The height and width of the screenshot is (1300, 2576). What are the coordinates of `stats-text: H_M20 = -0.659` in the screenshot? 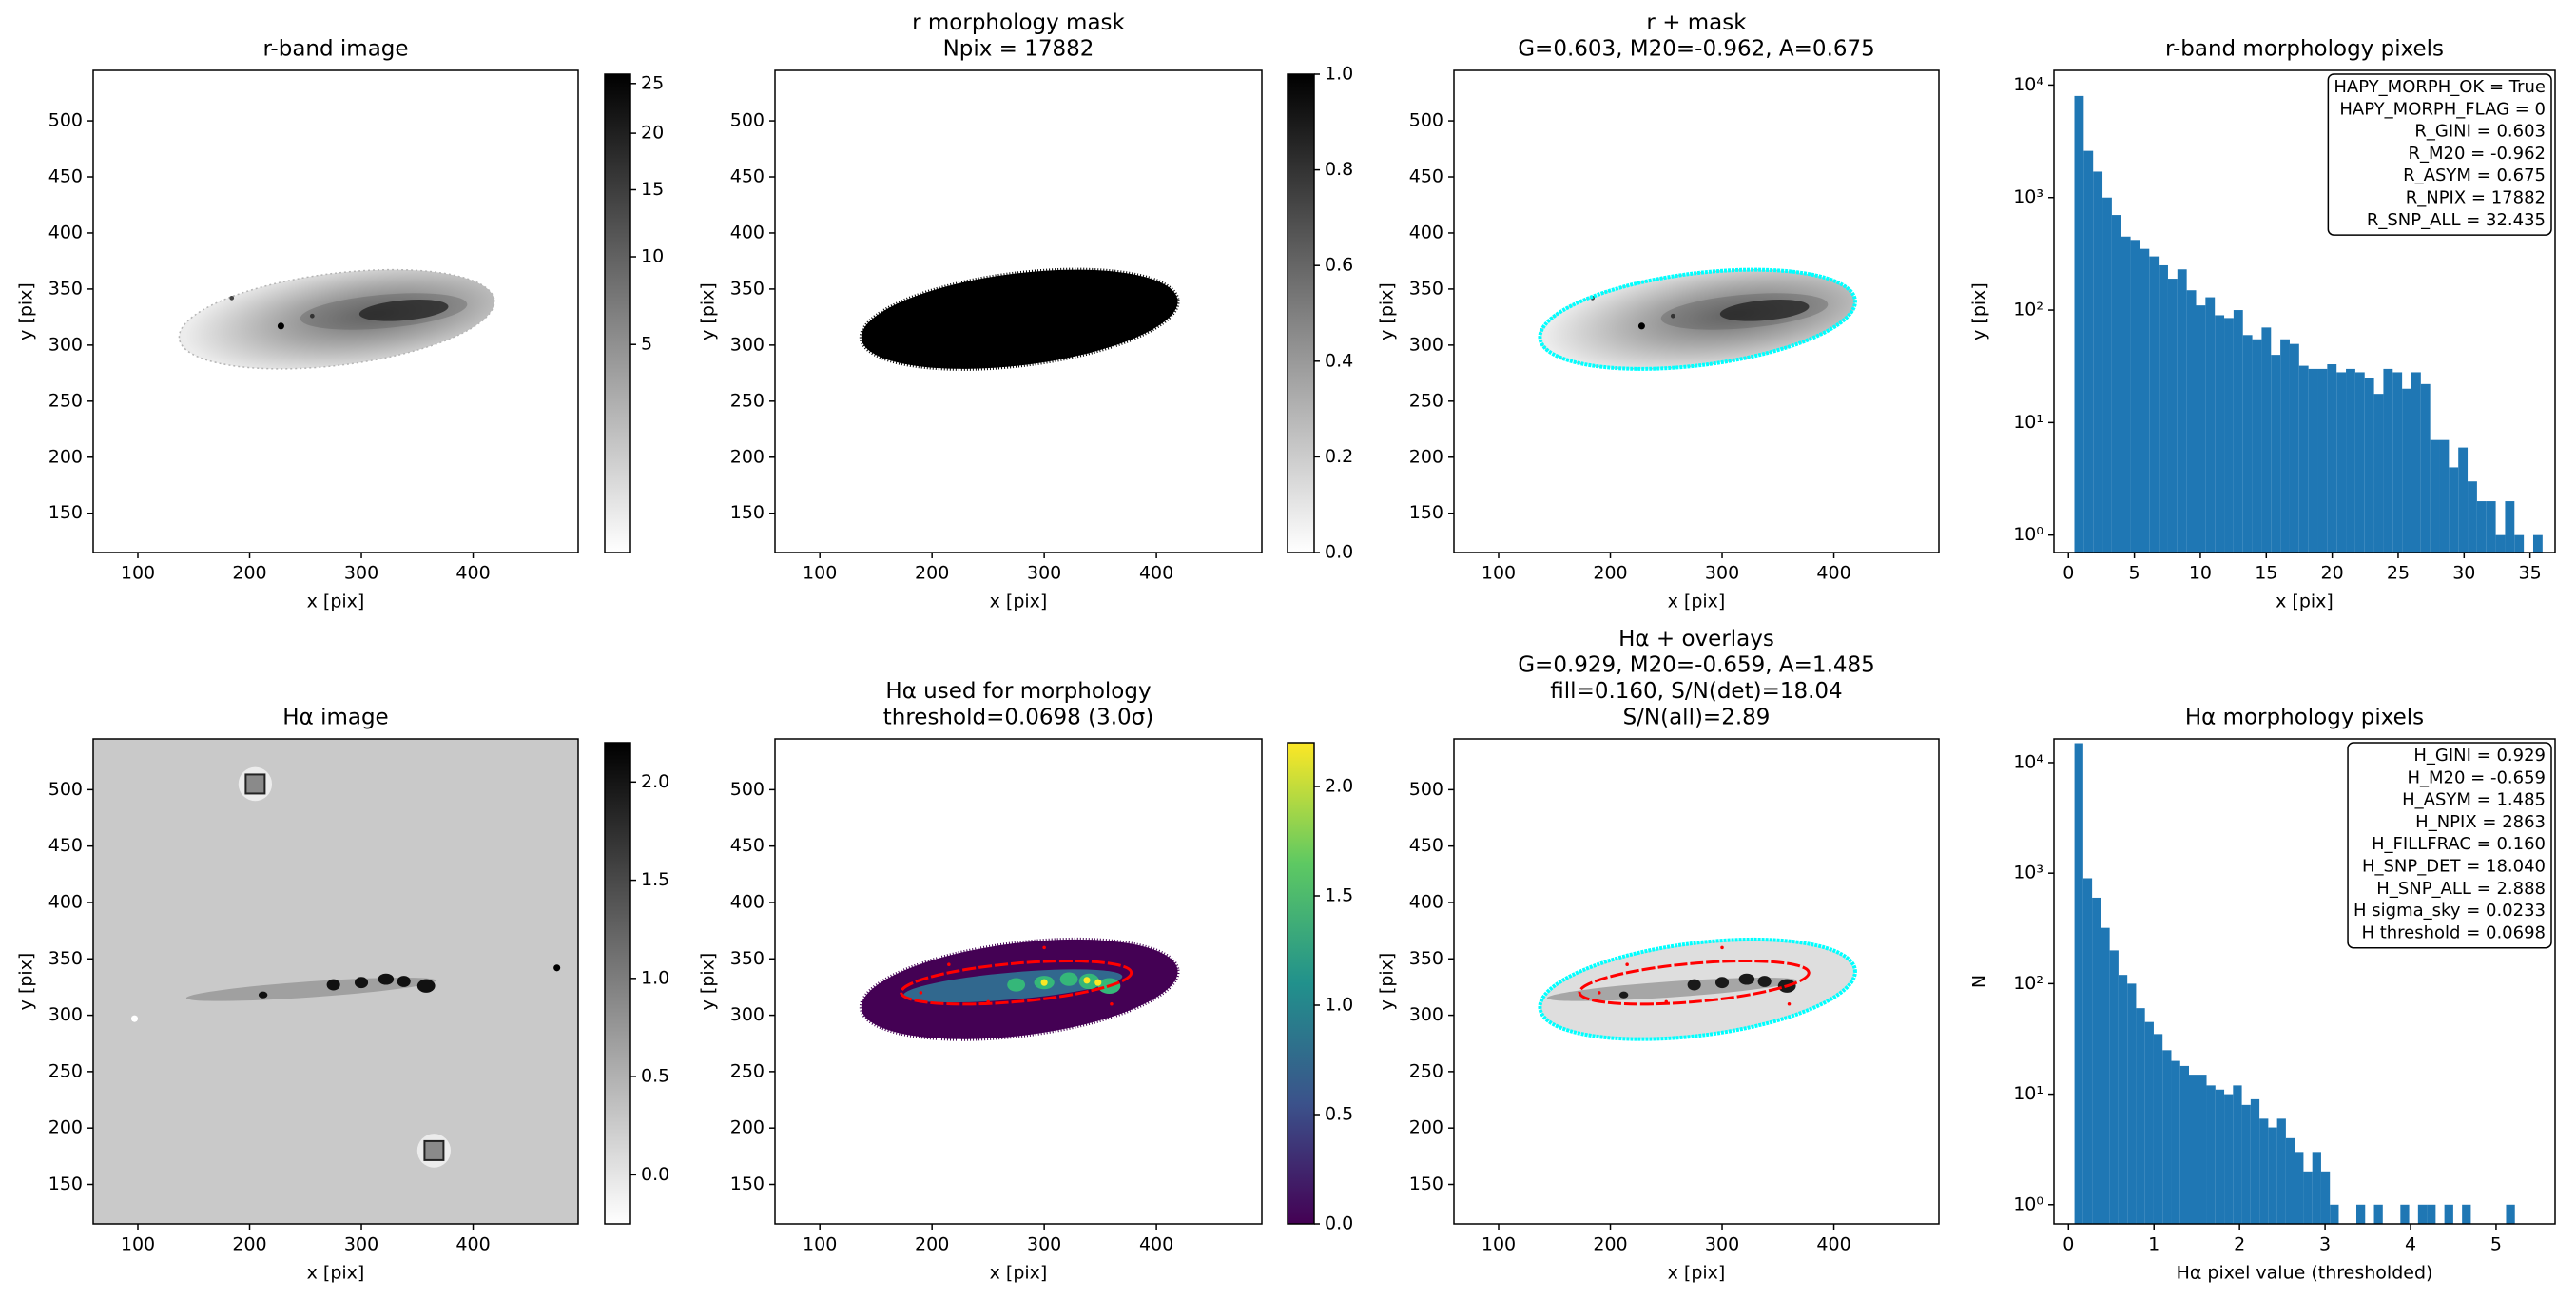 It's located at (2476, 777).